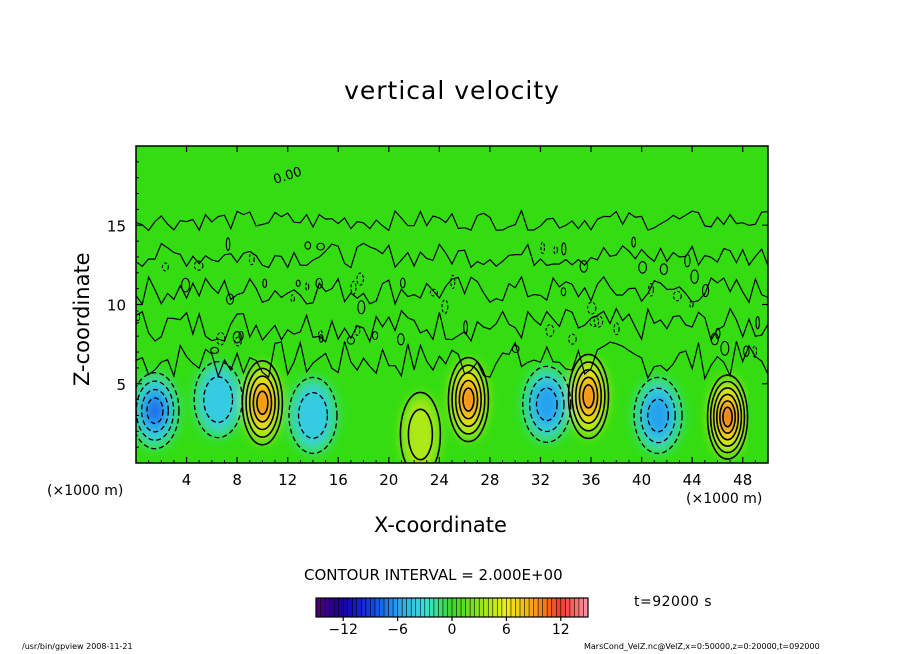  What do you see at coordinates (540, 480) in the screenshot?
I see `x-tick-label: 32` at bounding box center [540, 480].